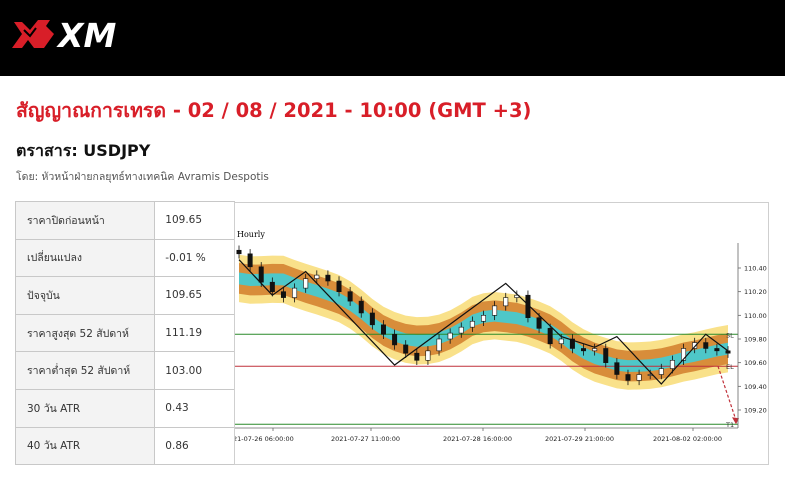 The height and width of the screenshot is (477, 785). What do you see at coordinates (86, 34) in the screenshot?
I see `logo-text: XM` at bounding box center [86, 34].